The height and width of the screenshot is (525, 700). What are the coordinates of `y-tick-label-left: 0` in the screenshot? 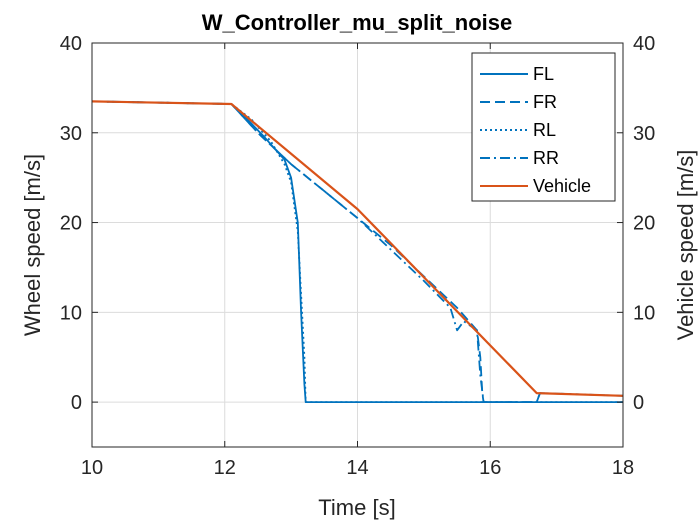 It's located at (76, 403).